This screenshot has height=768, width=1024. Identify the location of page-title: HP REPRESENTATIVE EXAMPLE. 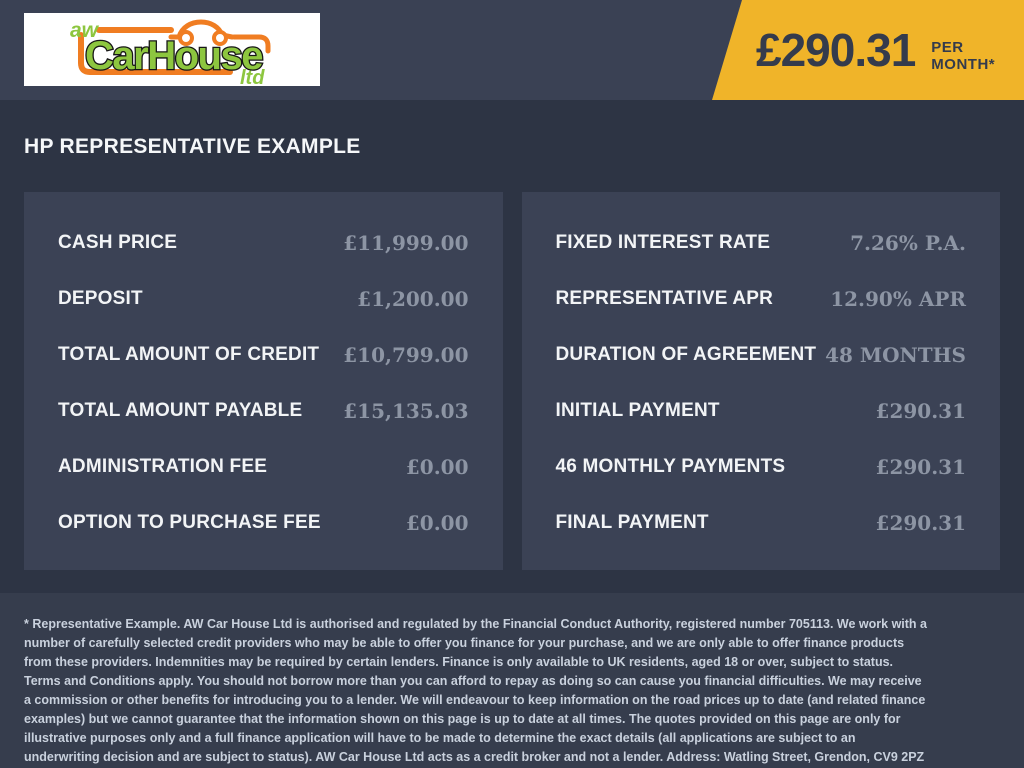
(192, 146).